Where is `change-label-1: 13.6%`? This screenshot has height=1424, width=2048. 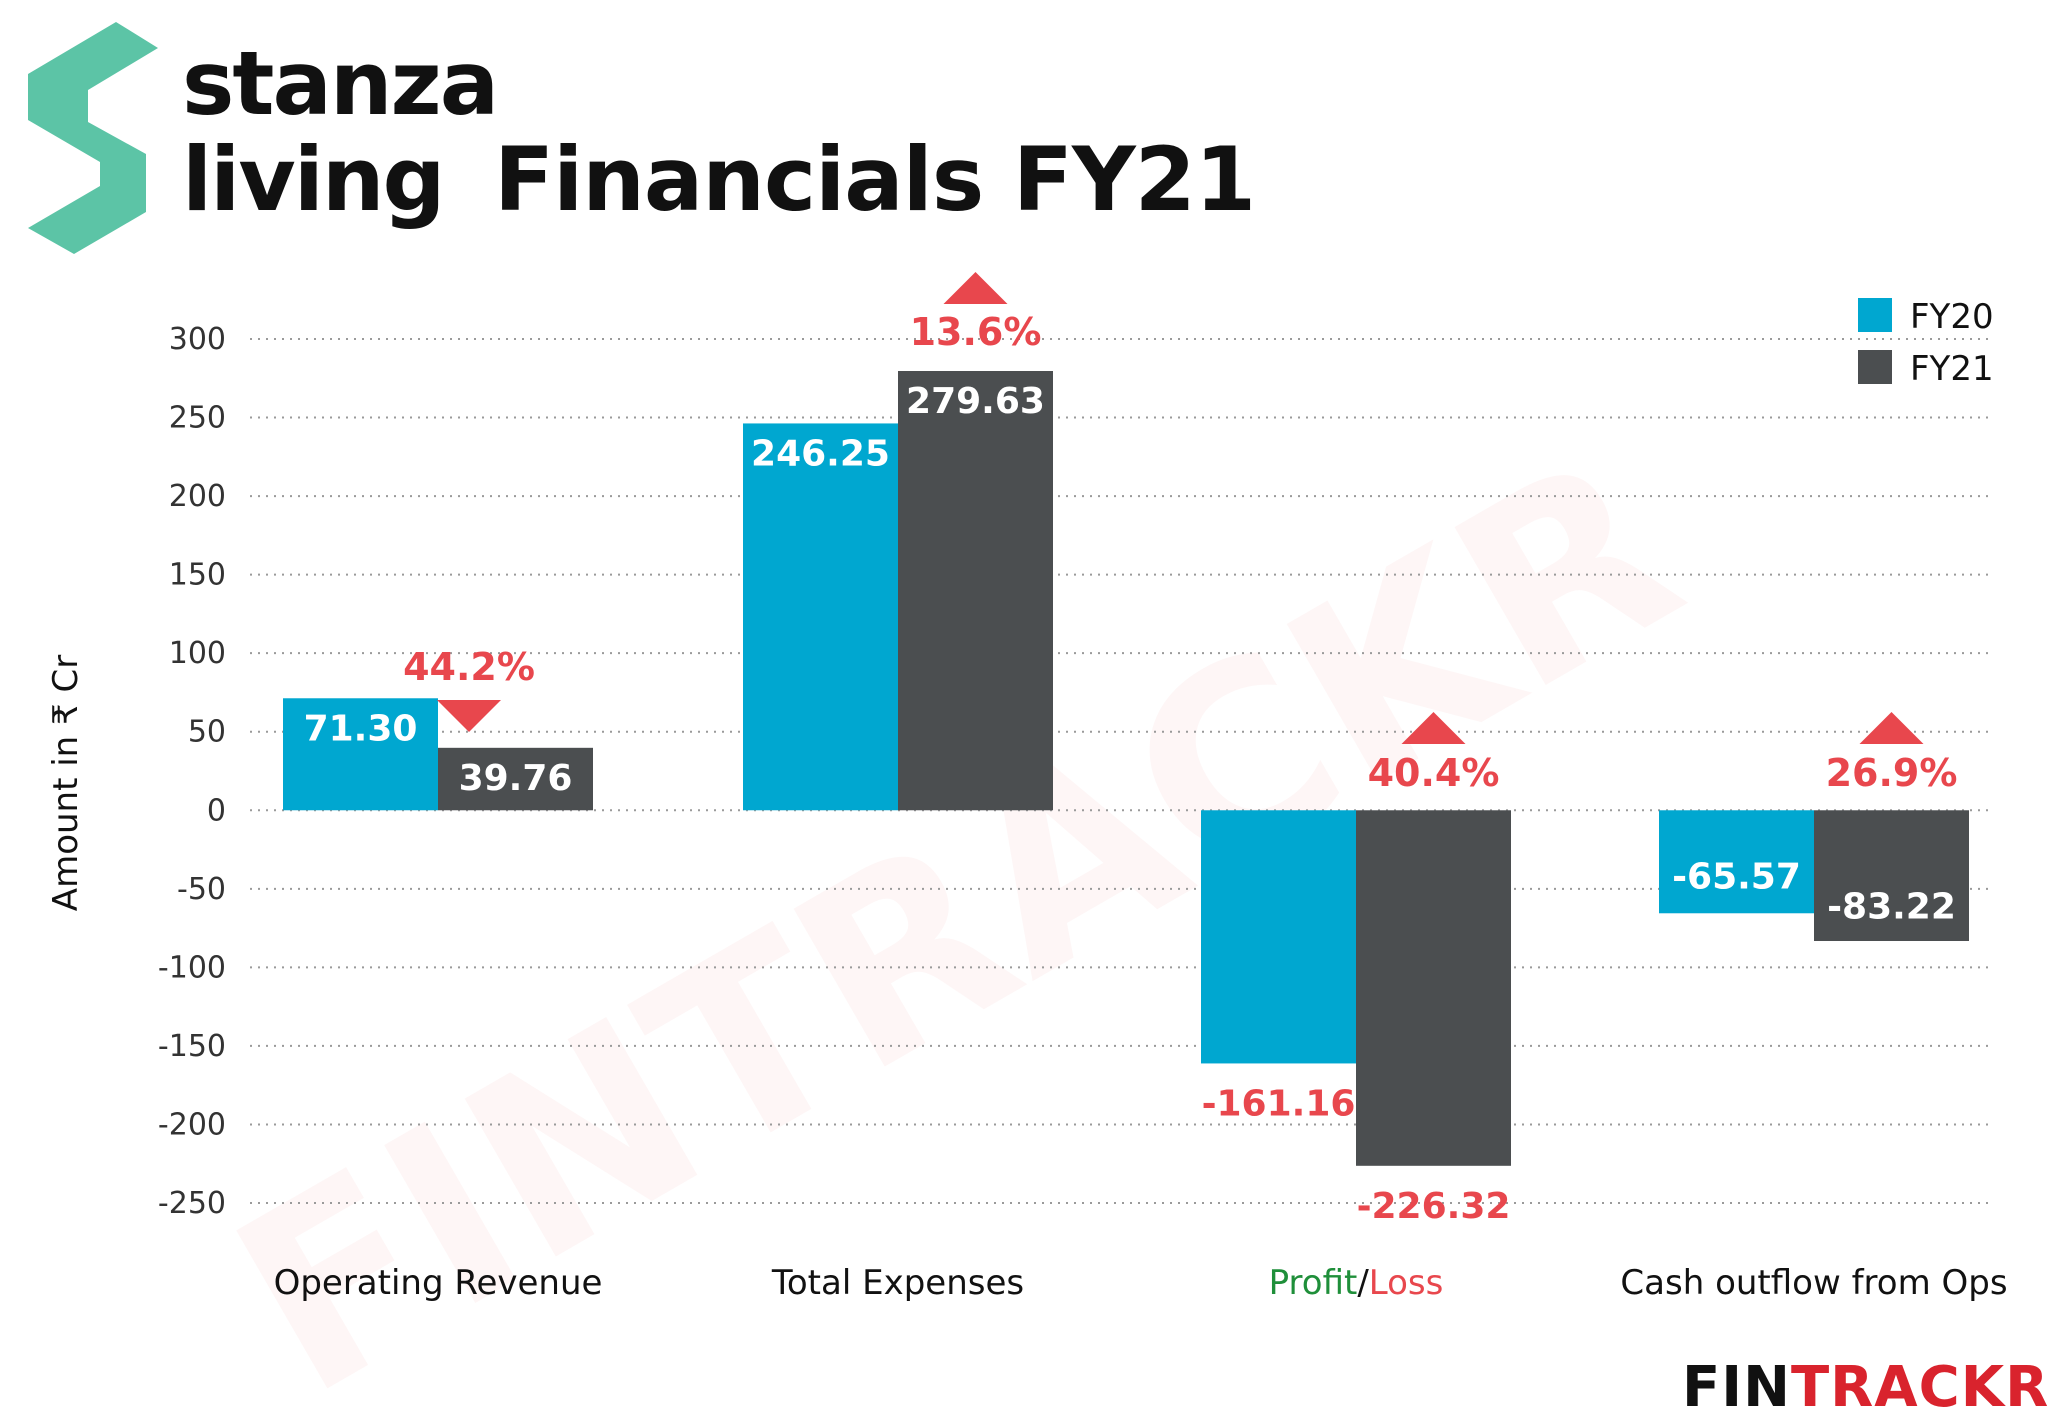 change-label-1: 13.6% is located at coordinates (976, 332).